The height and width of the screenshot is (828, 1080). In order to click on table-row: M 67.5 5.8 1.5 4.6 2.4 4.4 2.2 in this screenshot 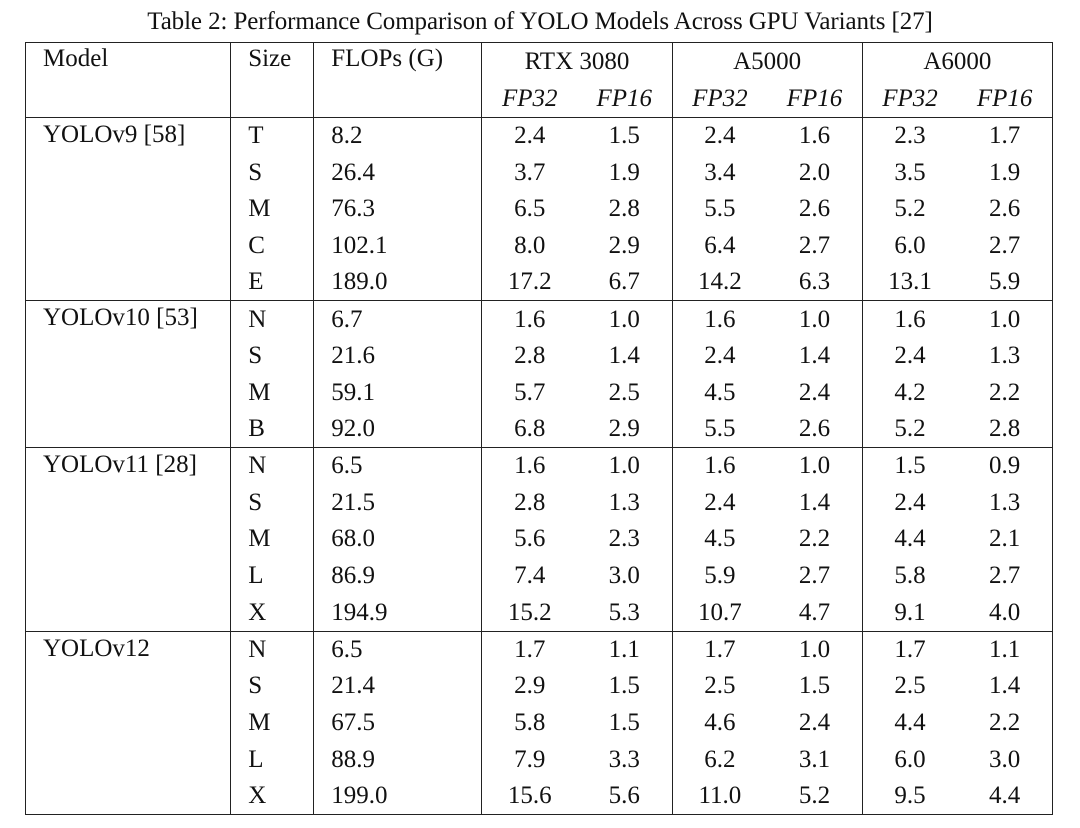, I will do `click(539, 723)`.